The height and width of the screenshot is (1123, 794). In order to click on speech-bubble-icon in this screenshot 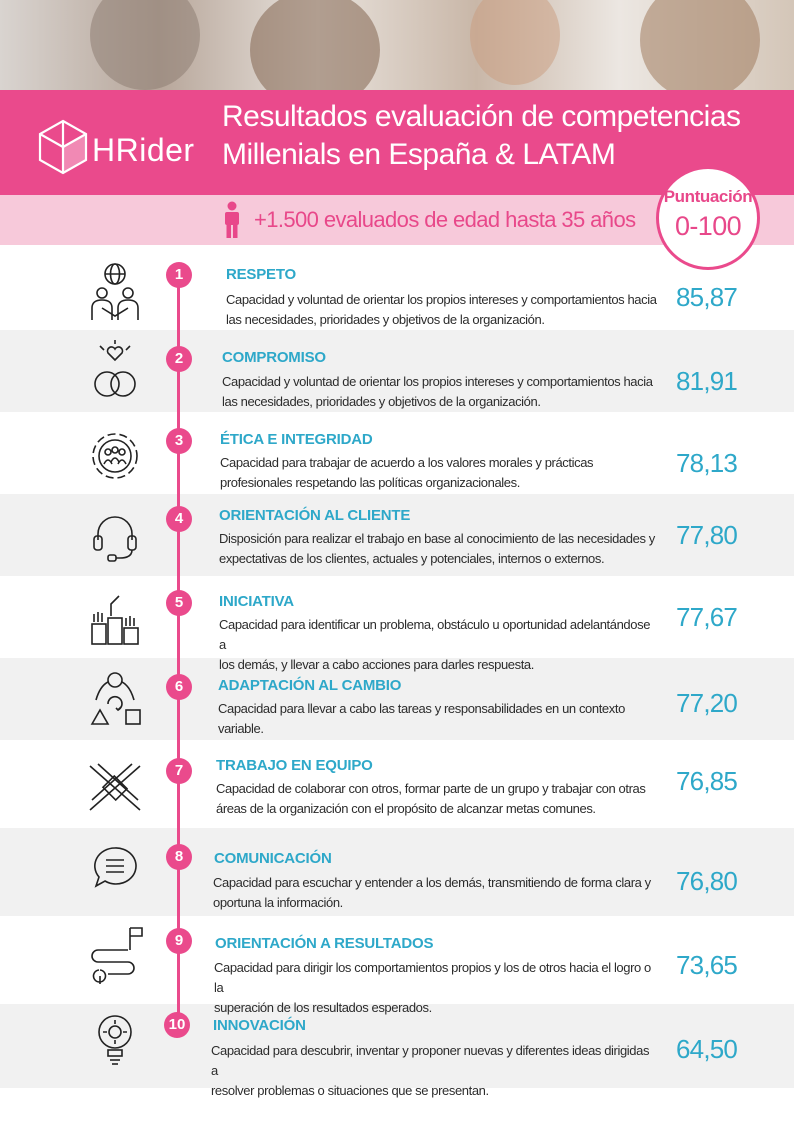, I will do `click(115, 867)`.